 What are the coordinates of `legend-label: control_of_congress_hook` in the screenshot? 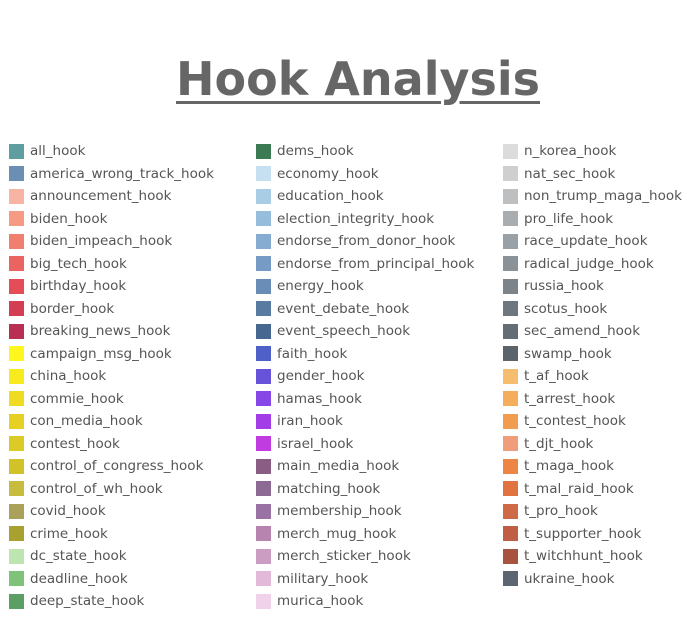 It's located at (117, 466).